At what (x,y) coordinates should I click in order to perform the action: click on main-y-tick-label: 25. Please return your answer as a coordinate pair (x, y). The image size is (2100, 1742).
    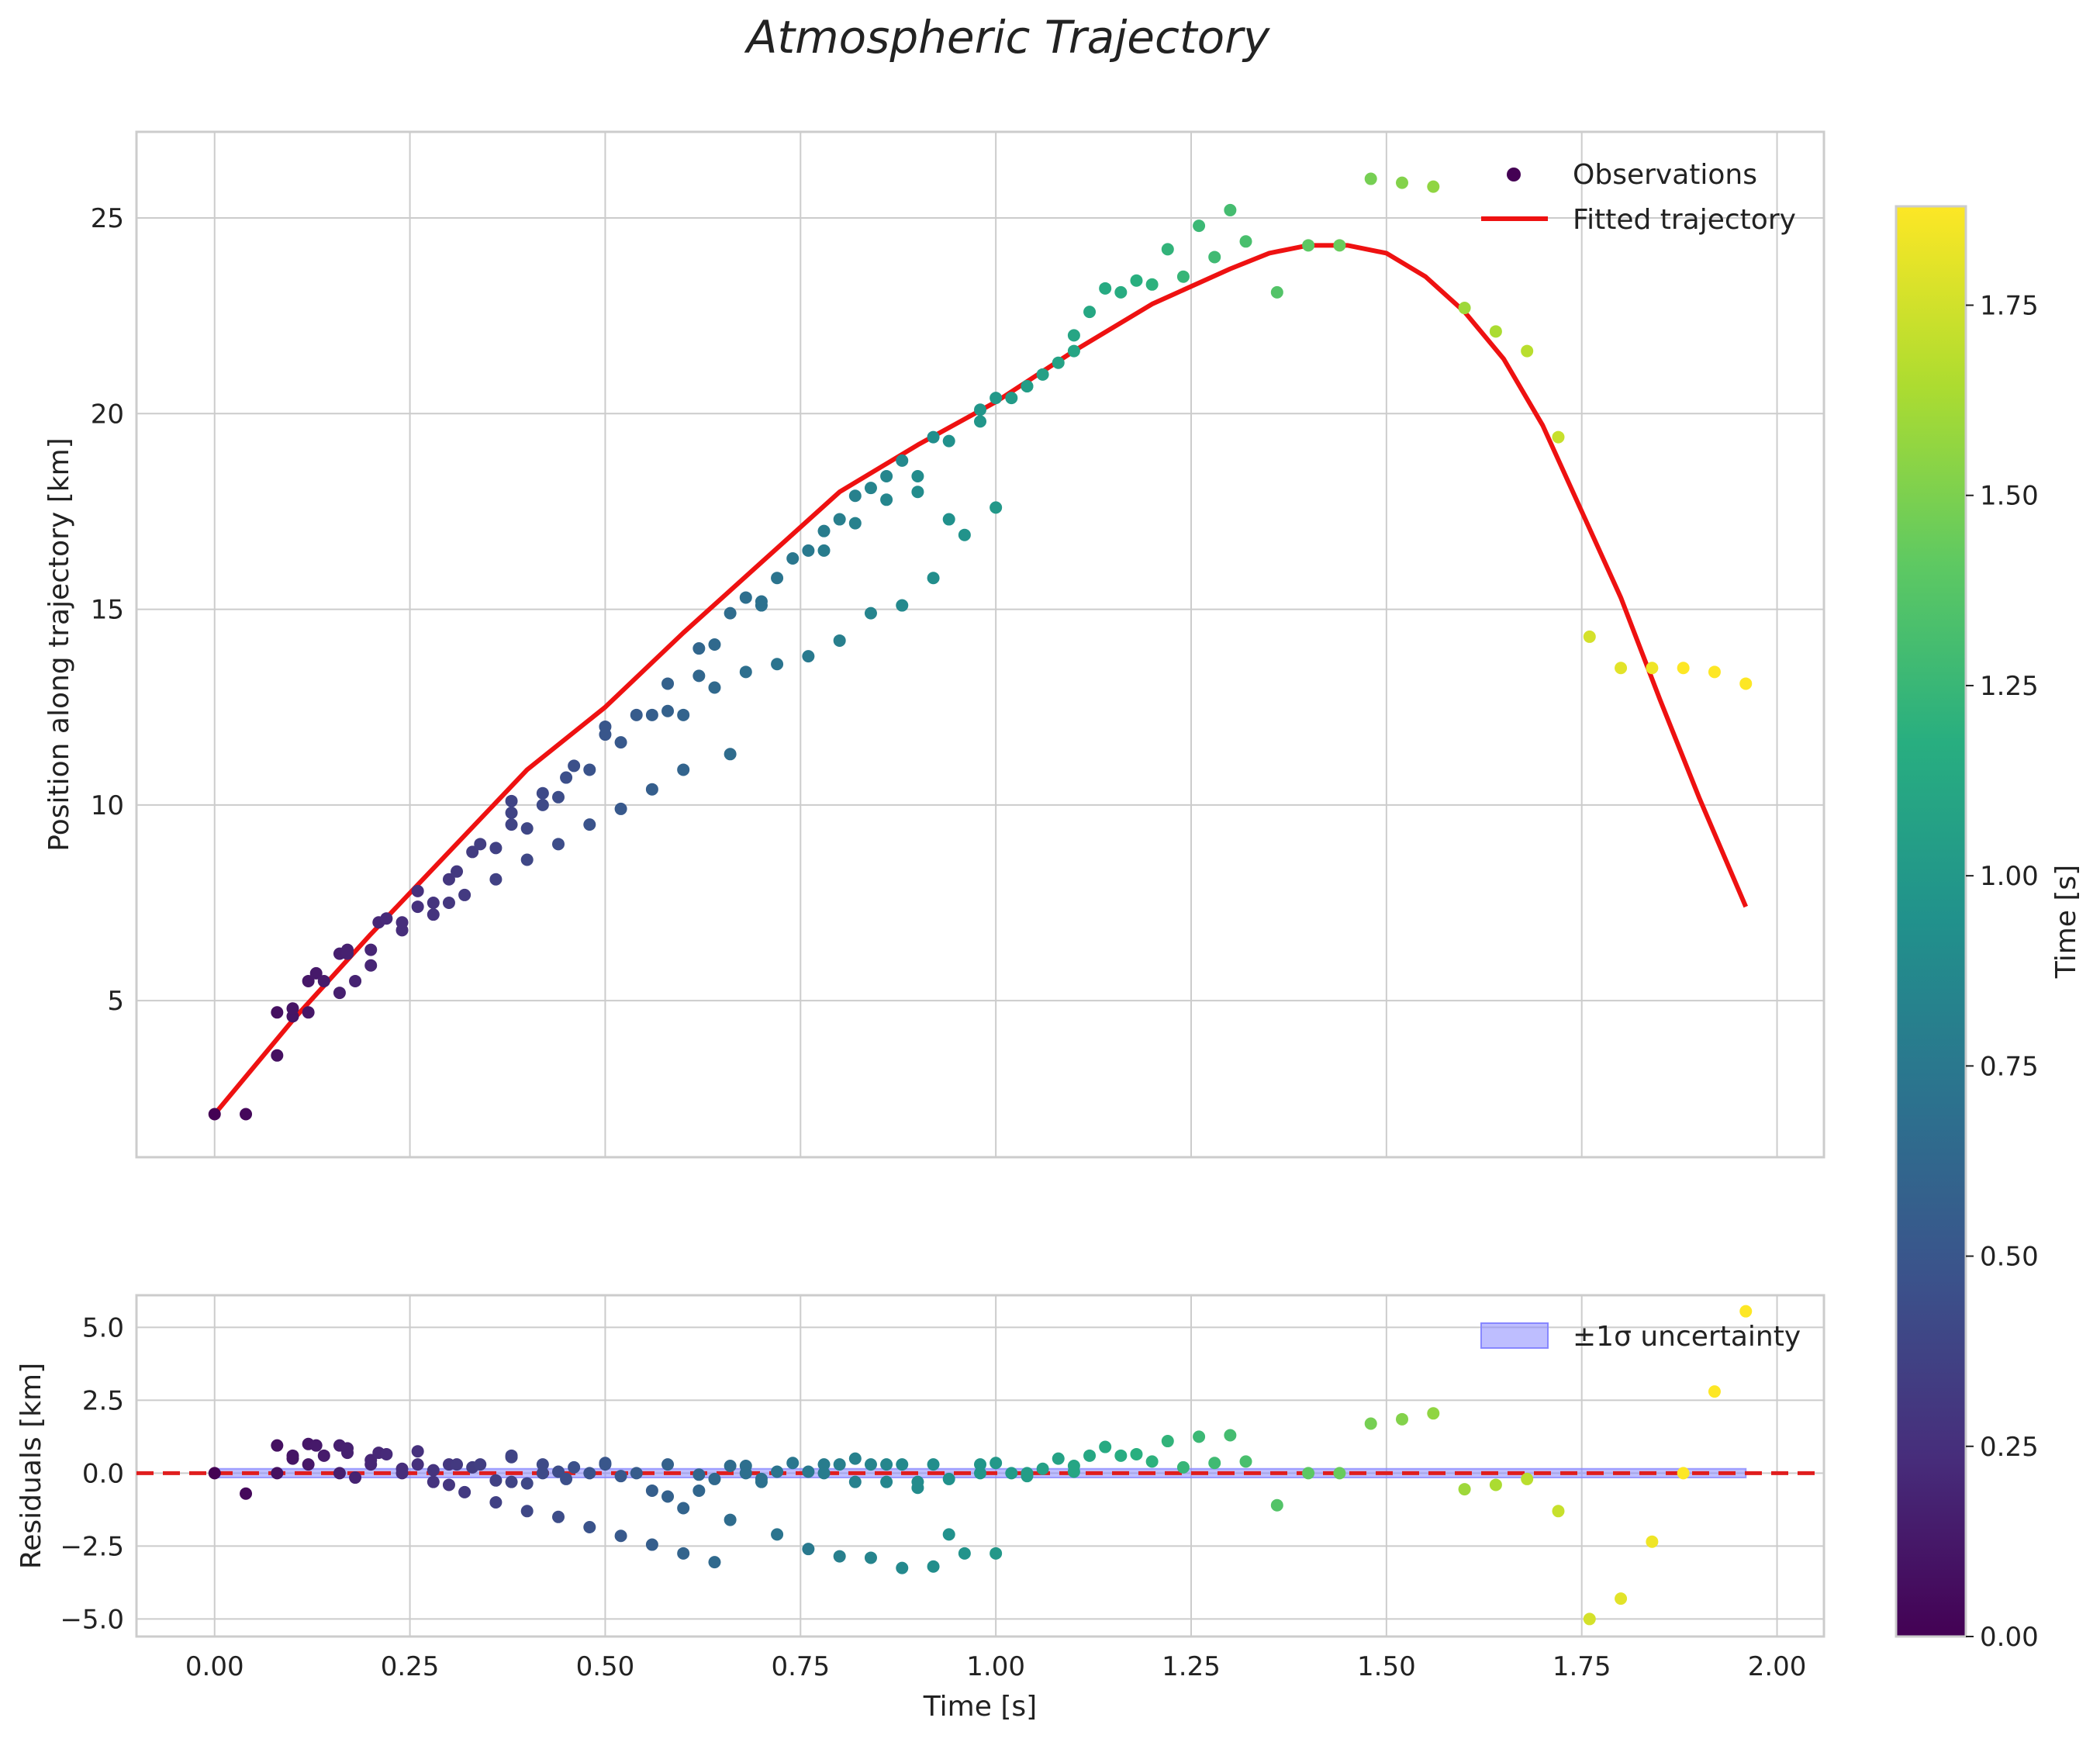
    Looking at the image, I should click on (107, 218).